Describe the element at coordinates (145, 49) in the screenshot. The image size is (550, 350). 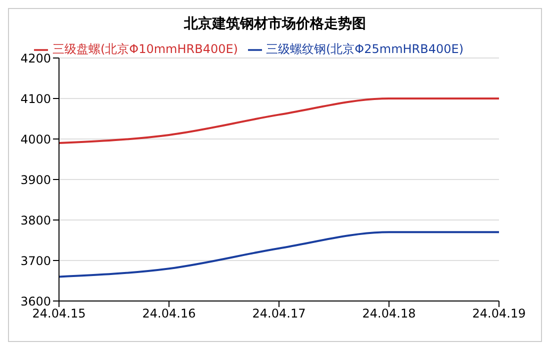
I see `legend-label: 三级盘螺(北京Φ10mmHRB400E)` at that location.